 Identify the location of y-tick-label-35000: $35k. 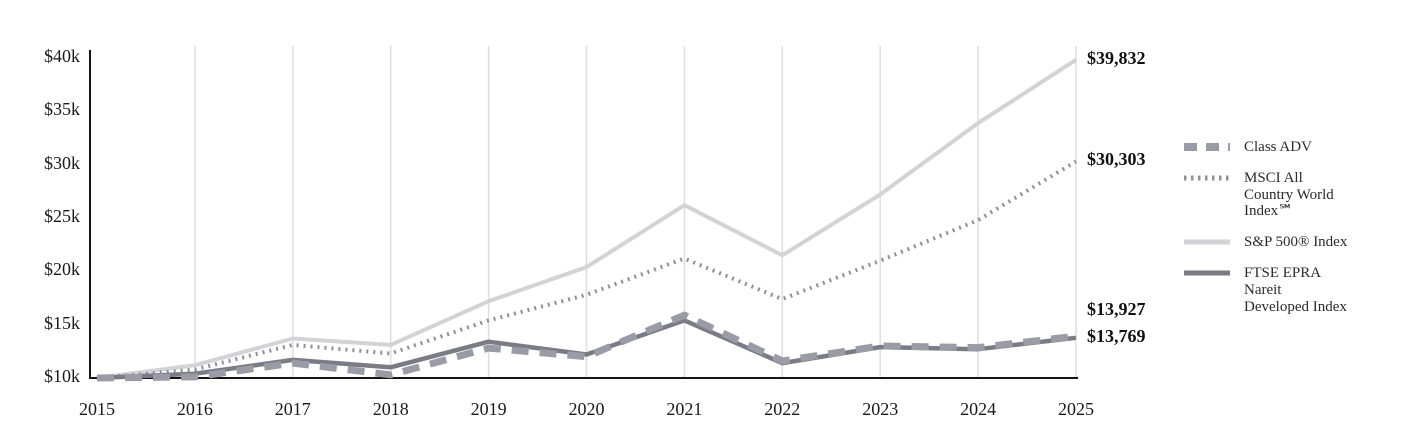
(62, 109).